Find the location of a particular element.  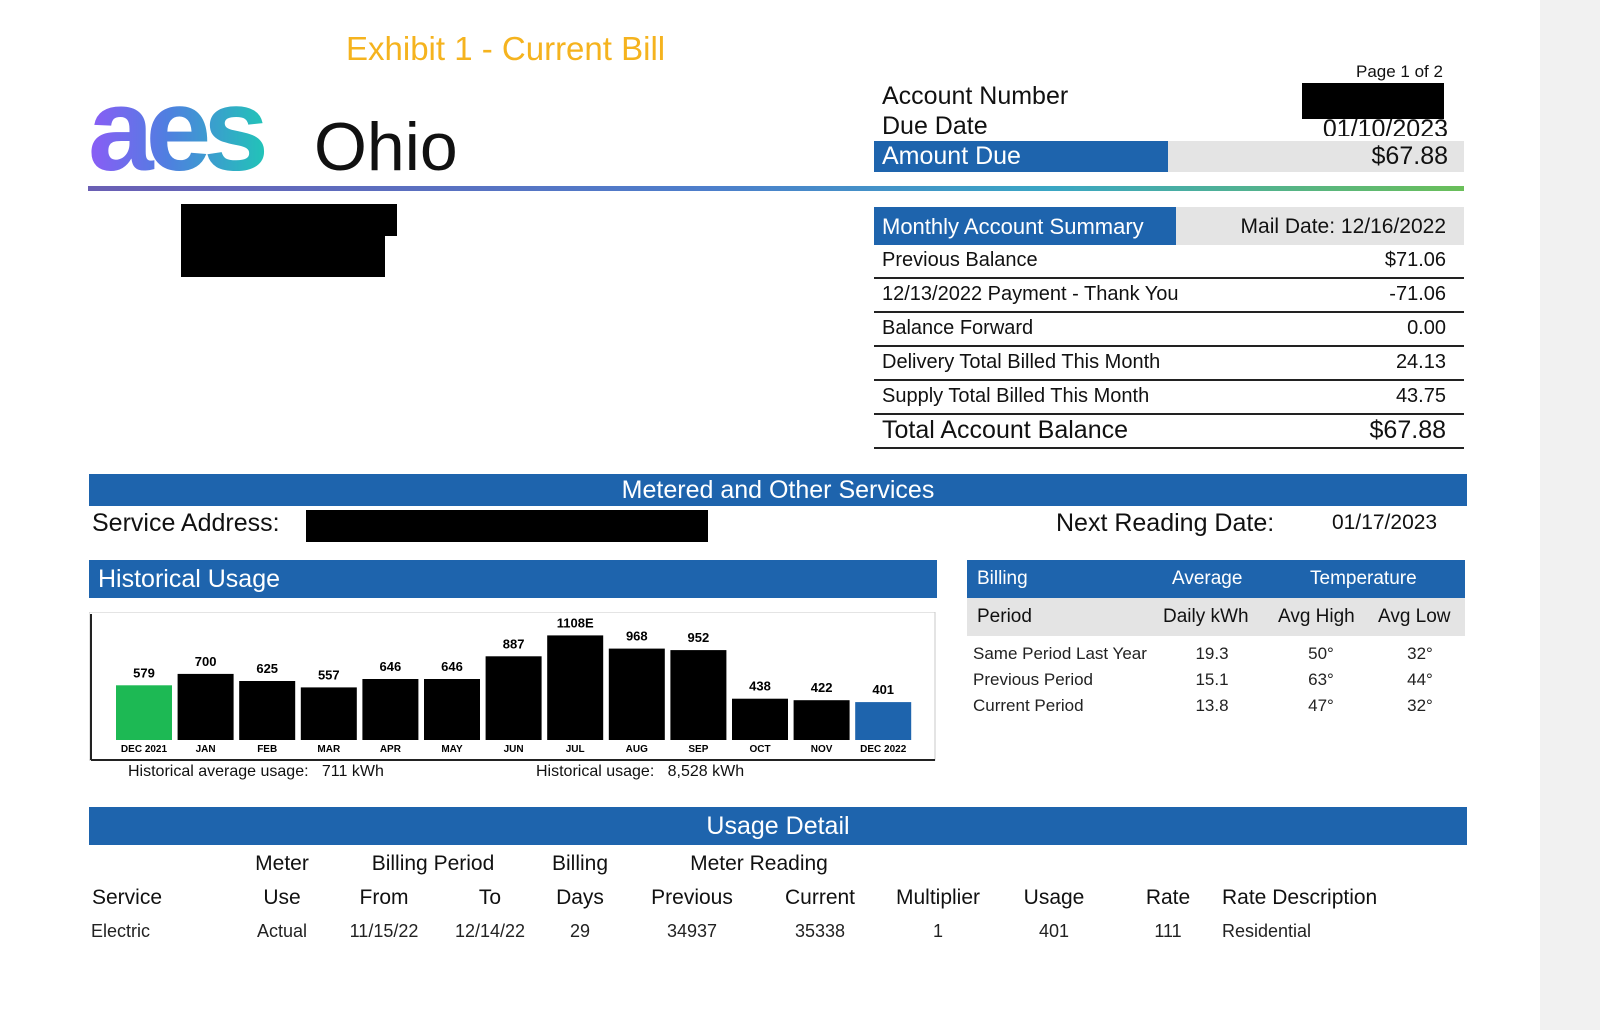

summary-row-value: 43.75 is located at coordinates (1420, 396).